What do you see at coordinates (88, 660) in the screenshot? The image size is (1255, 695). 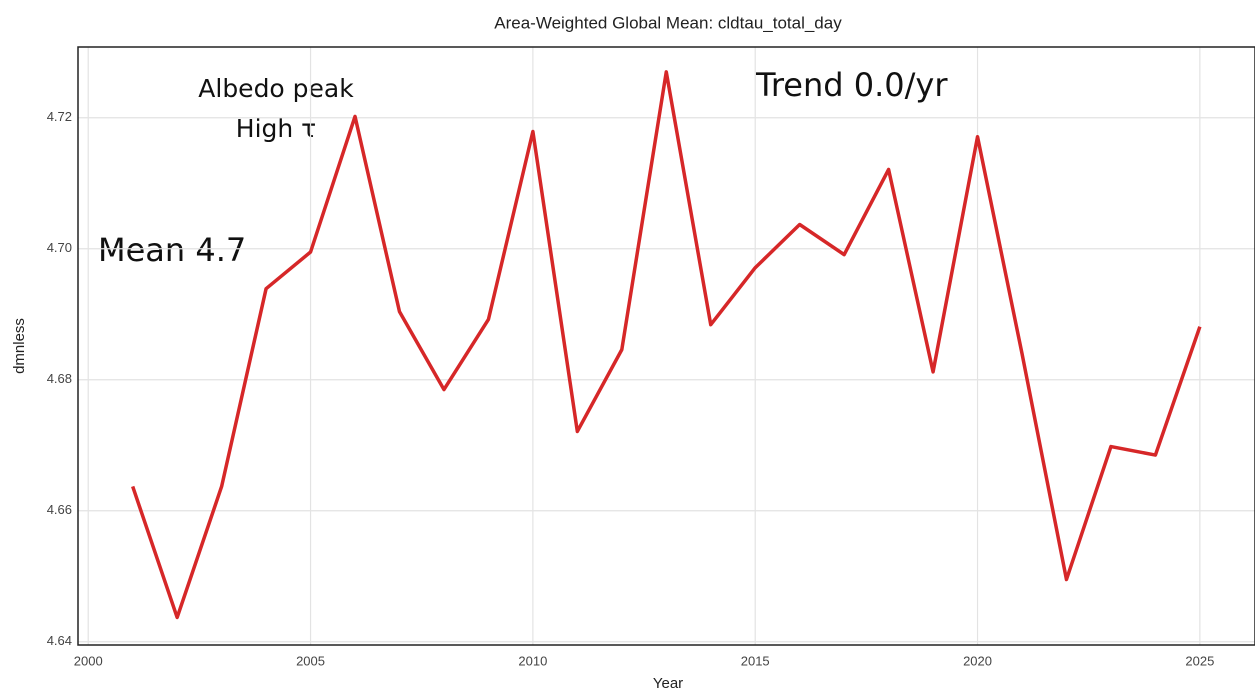 I see `x-tick-label: 2000` at bounding box center [88, 660].